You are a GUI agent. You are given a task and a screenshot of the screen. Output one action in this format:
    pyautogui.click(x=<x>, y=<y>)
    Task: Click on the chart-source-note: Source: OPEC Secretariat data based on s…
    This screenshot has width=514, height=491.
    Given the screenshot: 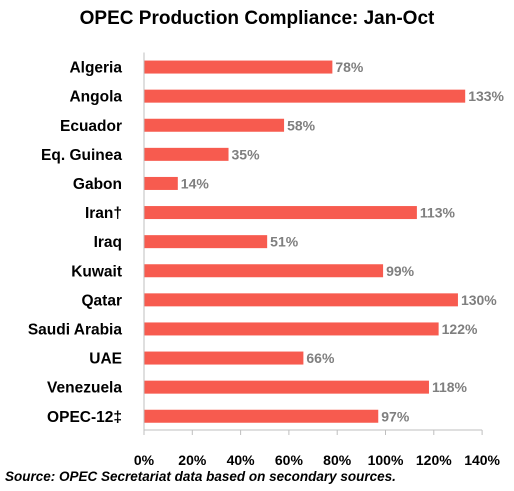 What is the action you would take?
    pyautogui.click(x=200, y=476)
    